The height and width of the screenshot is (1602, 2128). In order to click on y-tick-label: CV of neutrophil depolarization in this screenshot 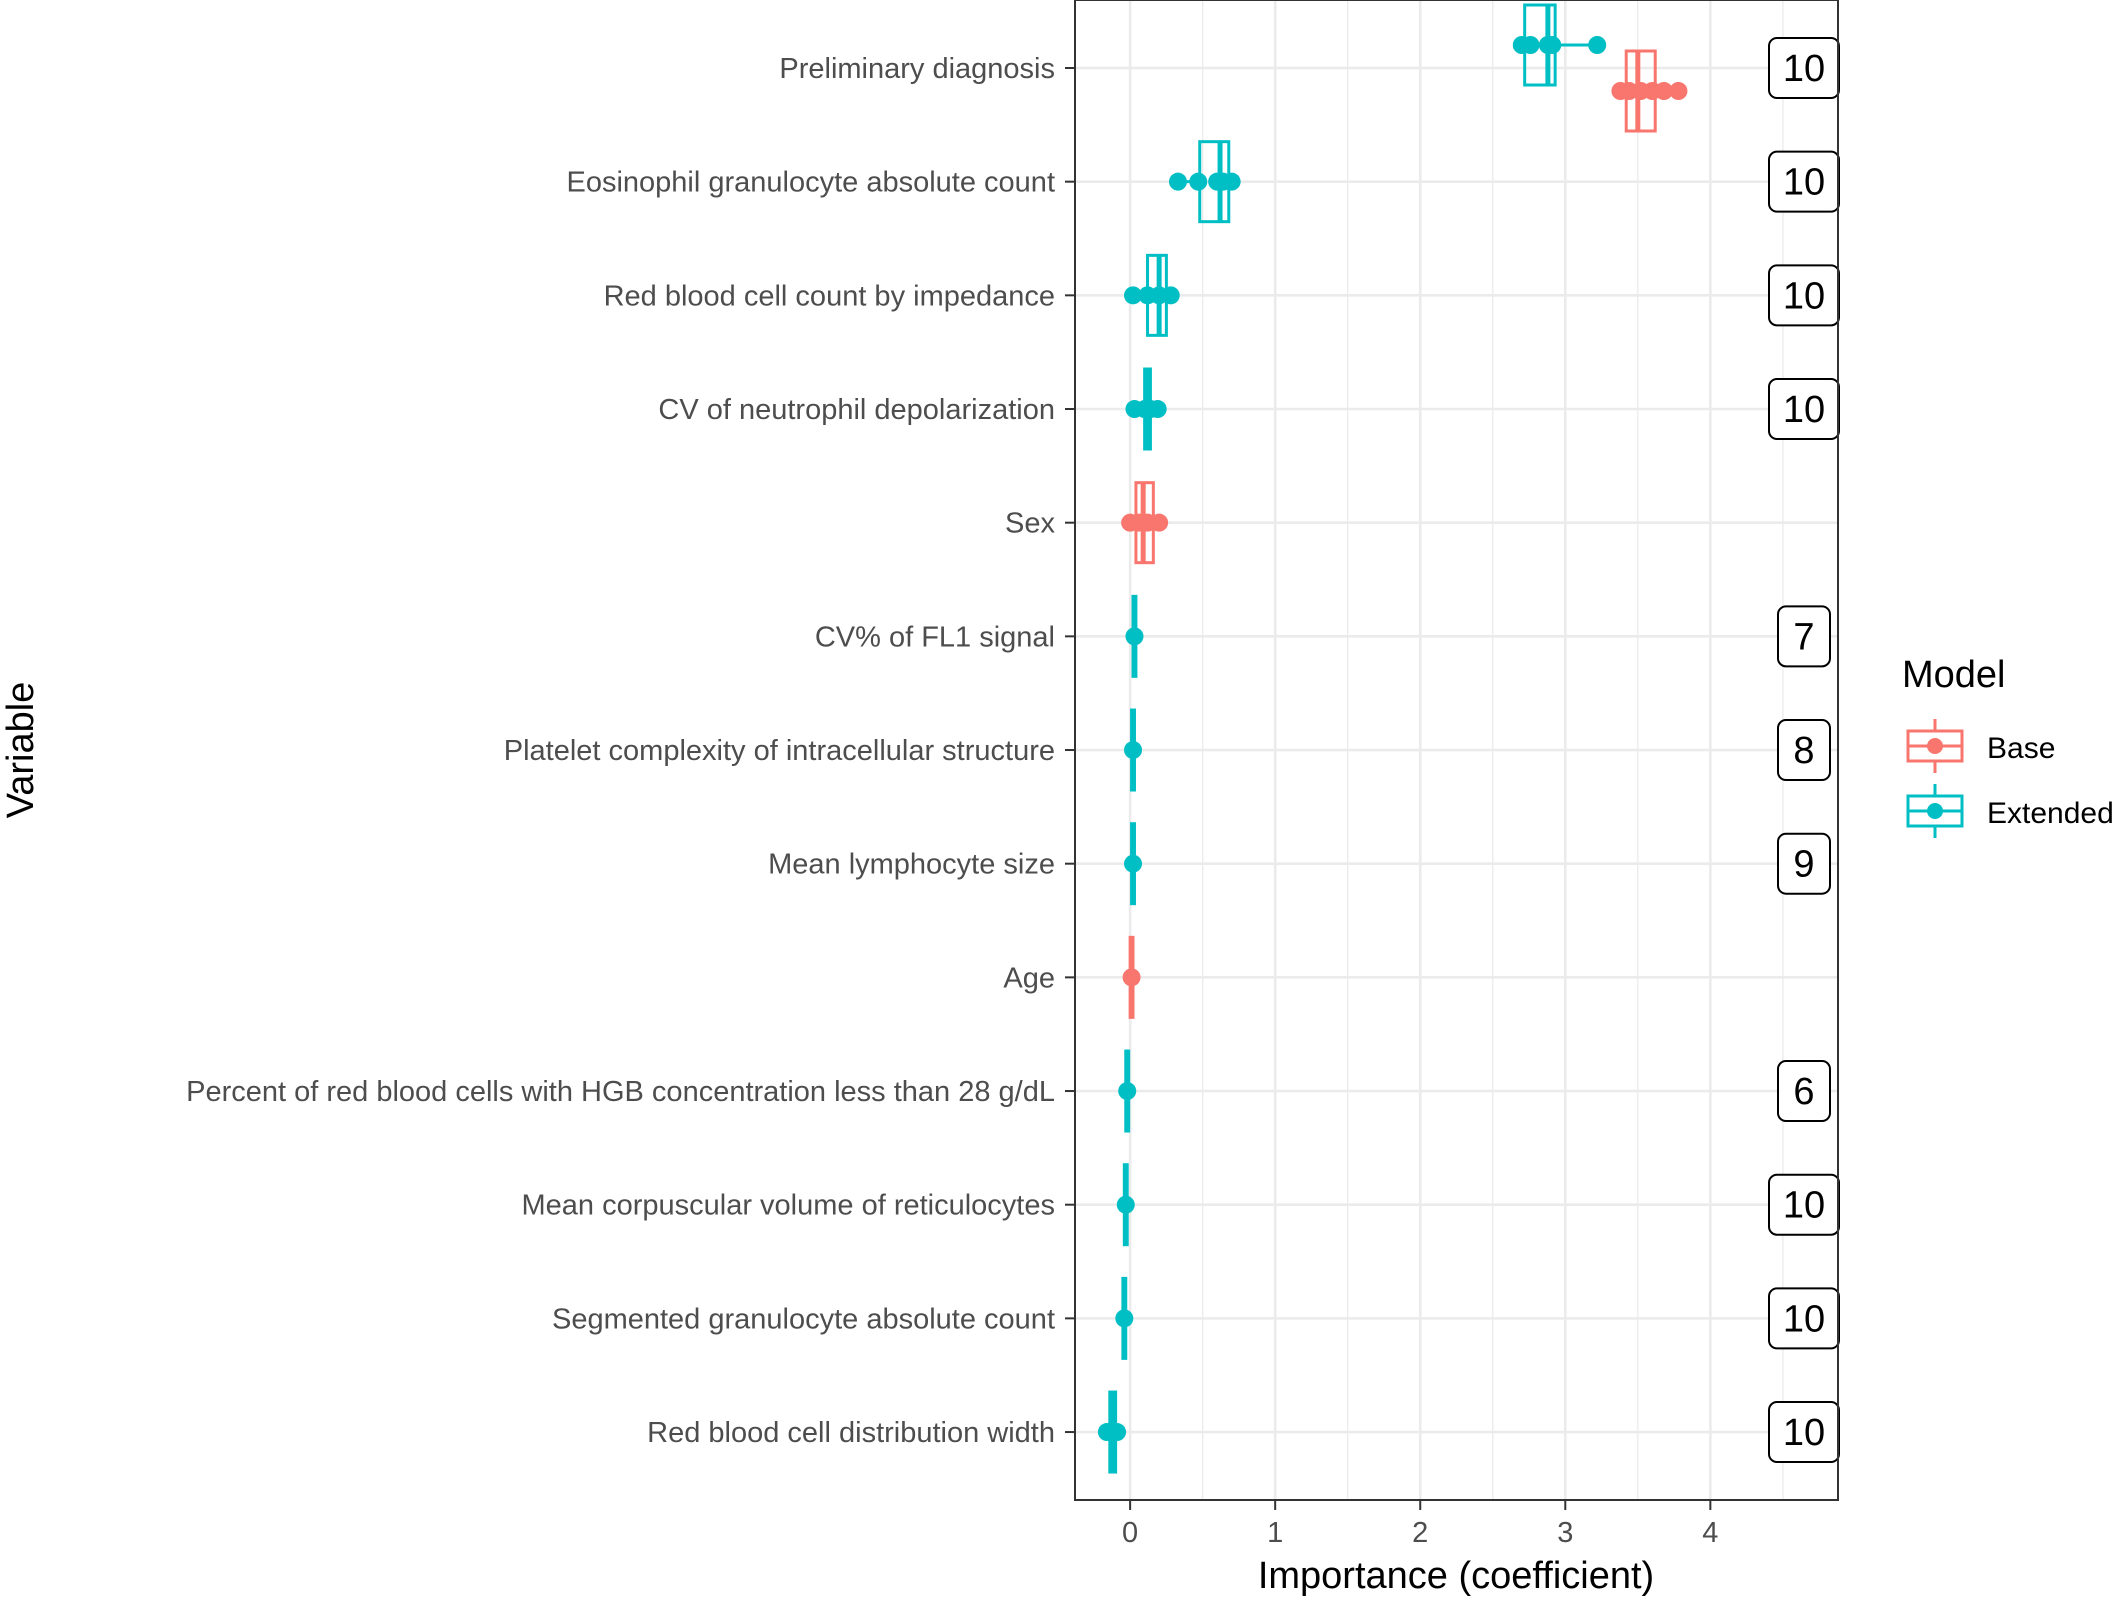, I will do `click(856, 410)`.